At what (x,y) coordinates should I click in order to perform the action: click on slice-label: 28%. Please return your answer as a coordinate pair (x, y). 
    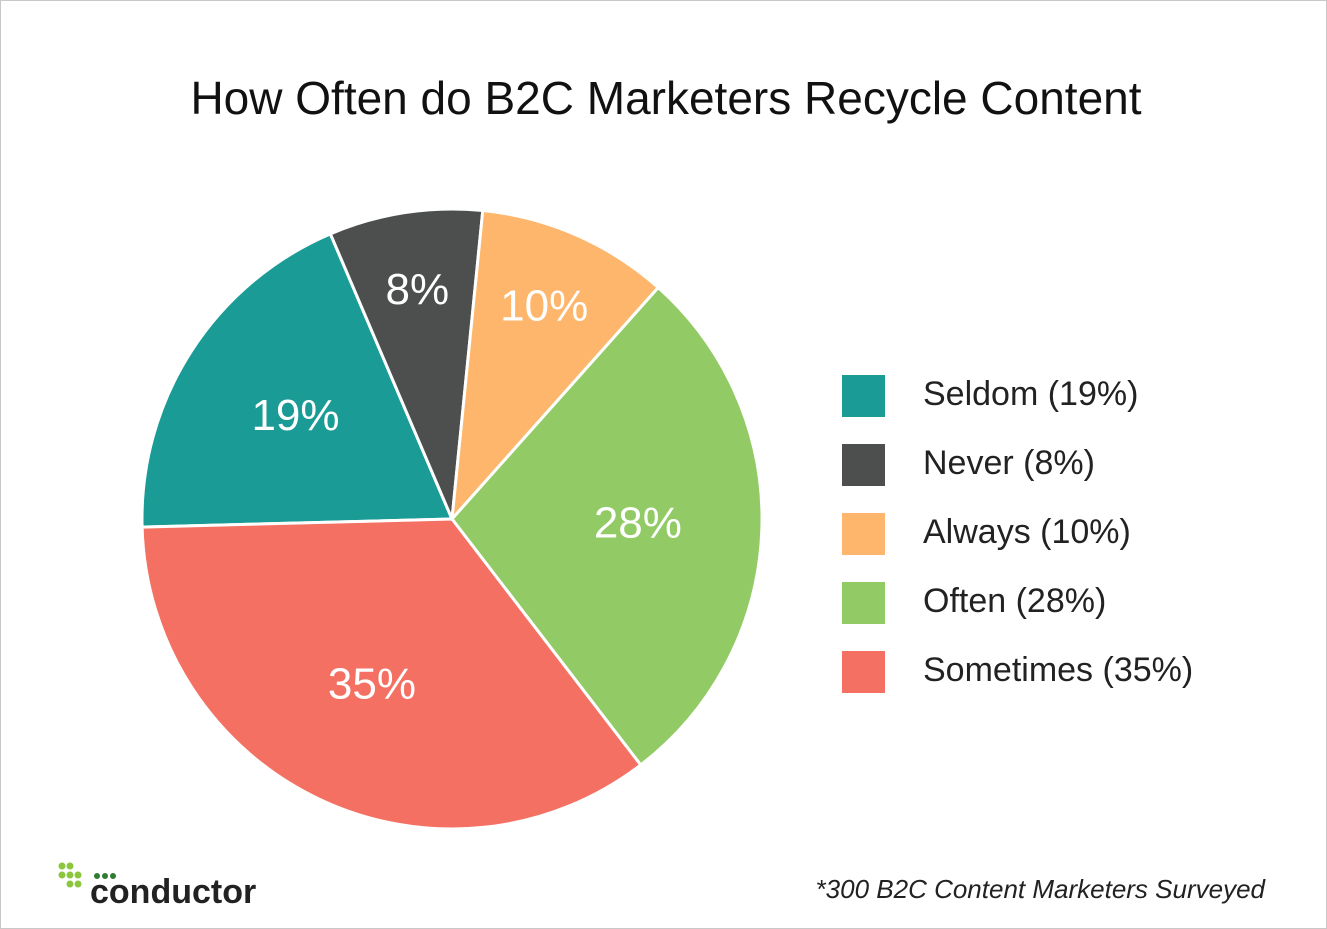
    Looking at the image, I should click on (638, 522).